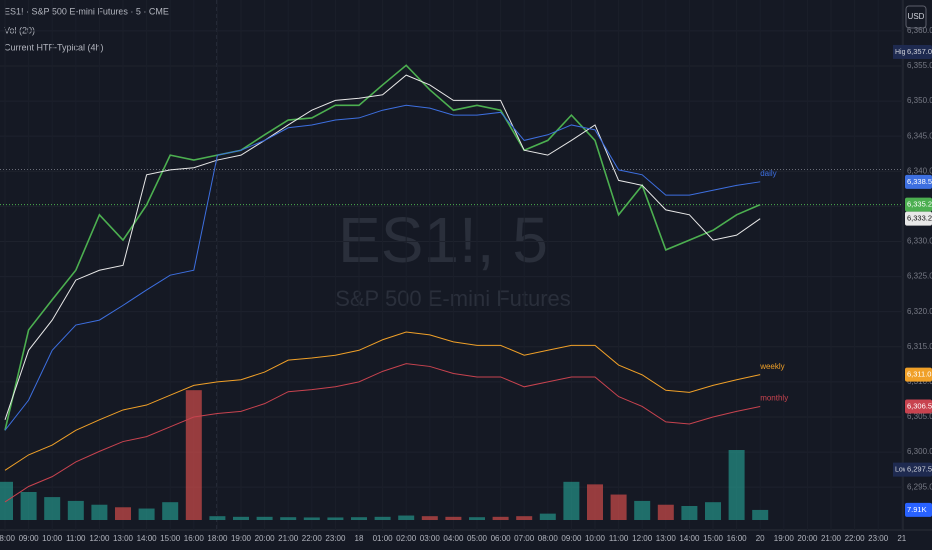 The height and width of the screenshot is (550, 932). Describe the element at coordinates (54, 47) in the screenshot. I see `indicator-legend: Current HTF-Typical (4h)` at that location.